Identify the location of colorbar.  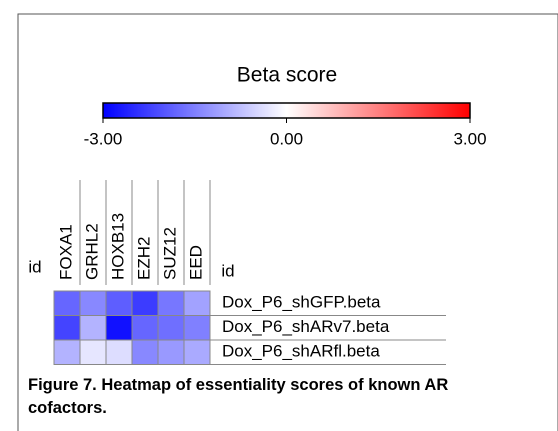
(286, 110).